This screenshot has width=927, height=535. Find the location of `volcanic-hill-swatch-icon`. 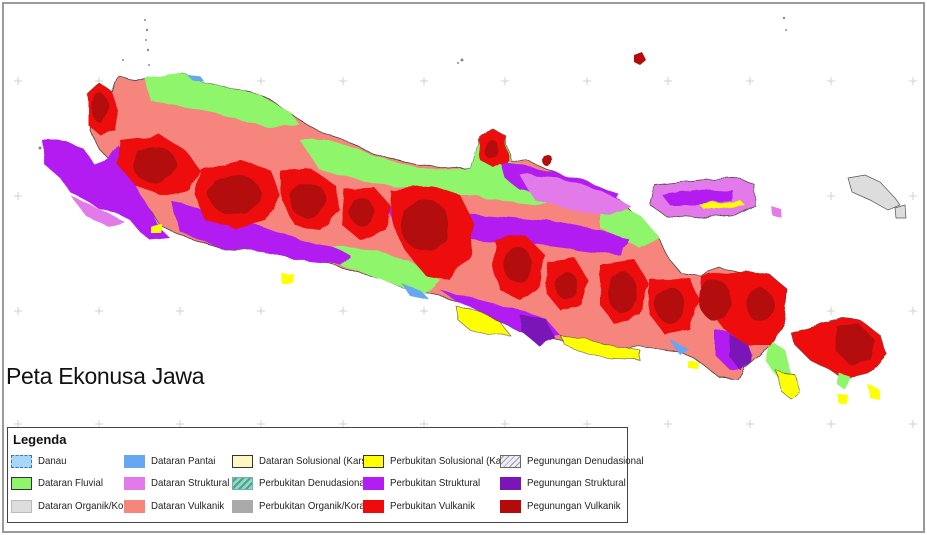

volcanic-hill-swatch-icon is located at coordinates (373, 506).